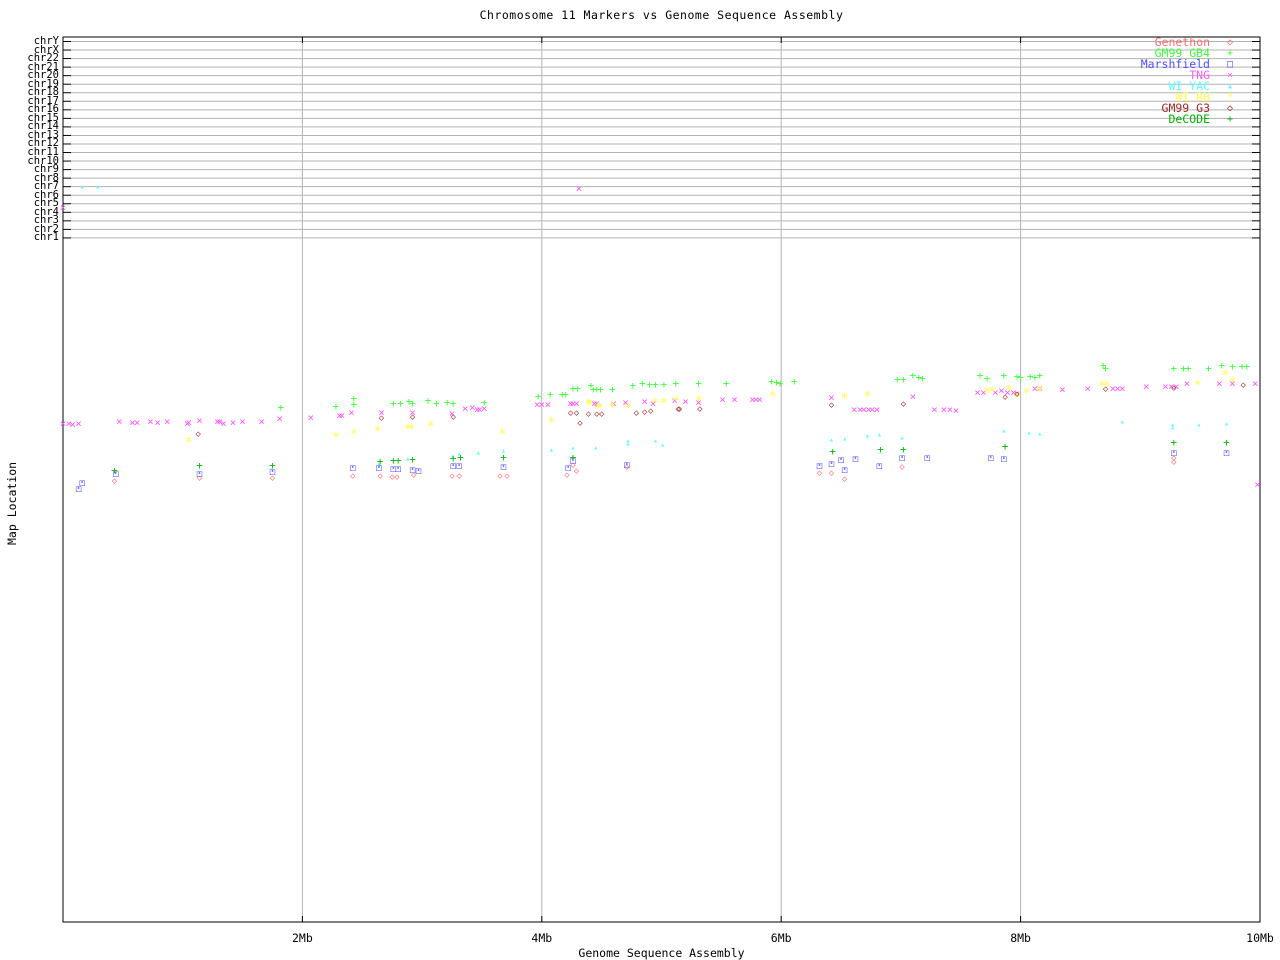 This screenshot has width=1280, height=960. I want to click on x-axis-label: Genome Sequence Assembly, so click(661, 953).